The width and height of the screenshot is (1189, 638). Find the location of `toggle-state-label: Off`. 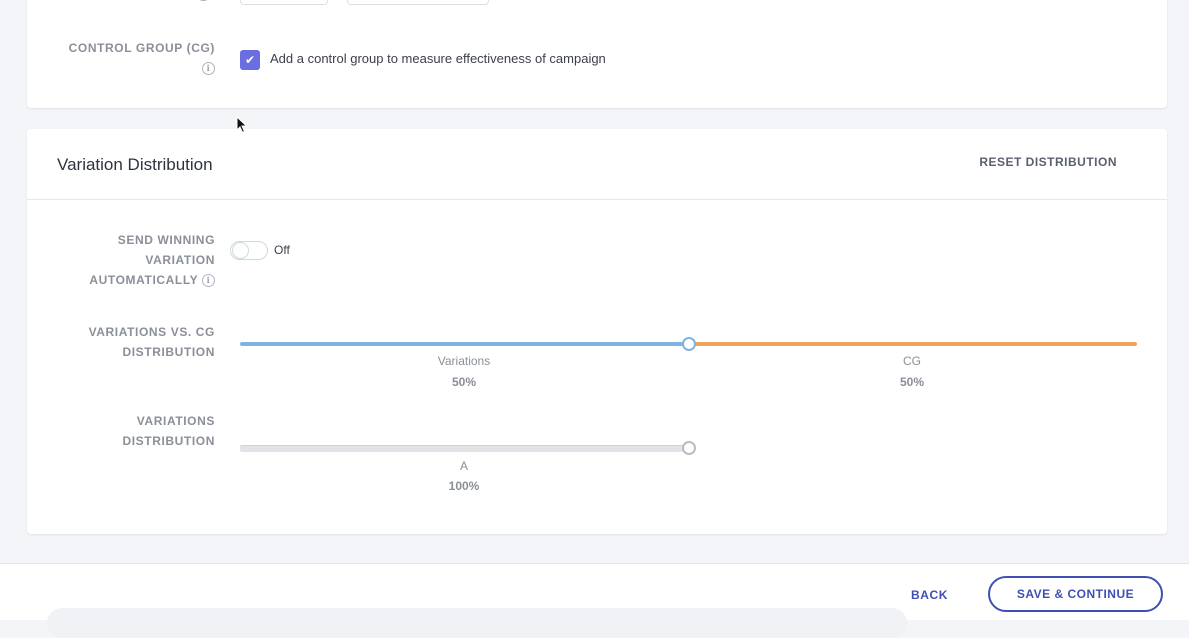

toggle-state-label: Off is located at coordinates (282, 250).